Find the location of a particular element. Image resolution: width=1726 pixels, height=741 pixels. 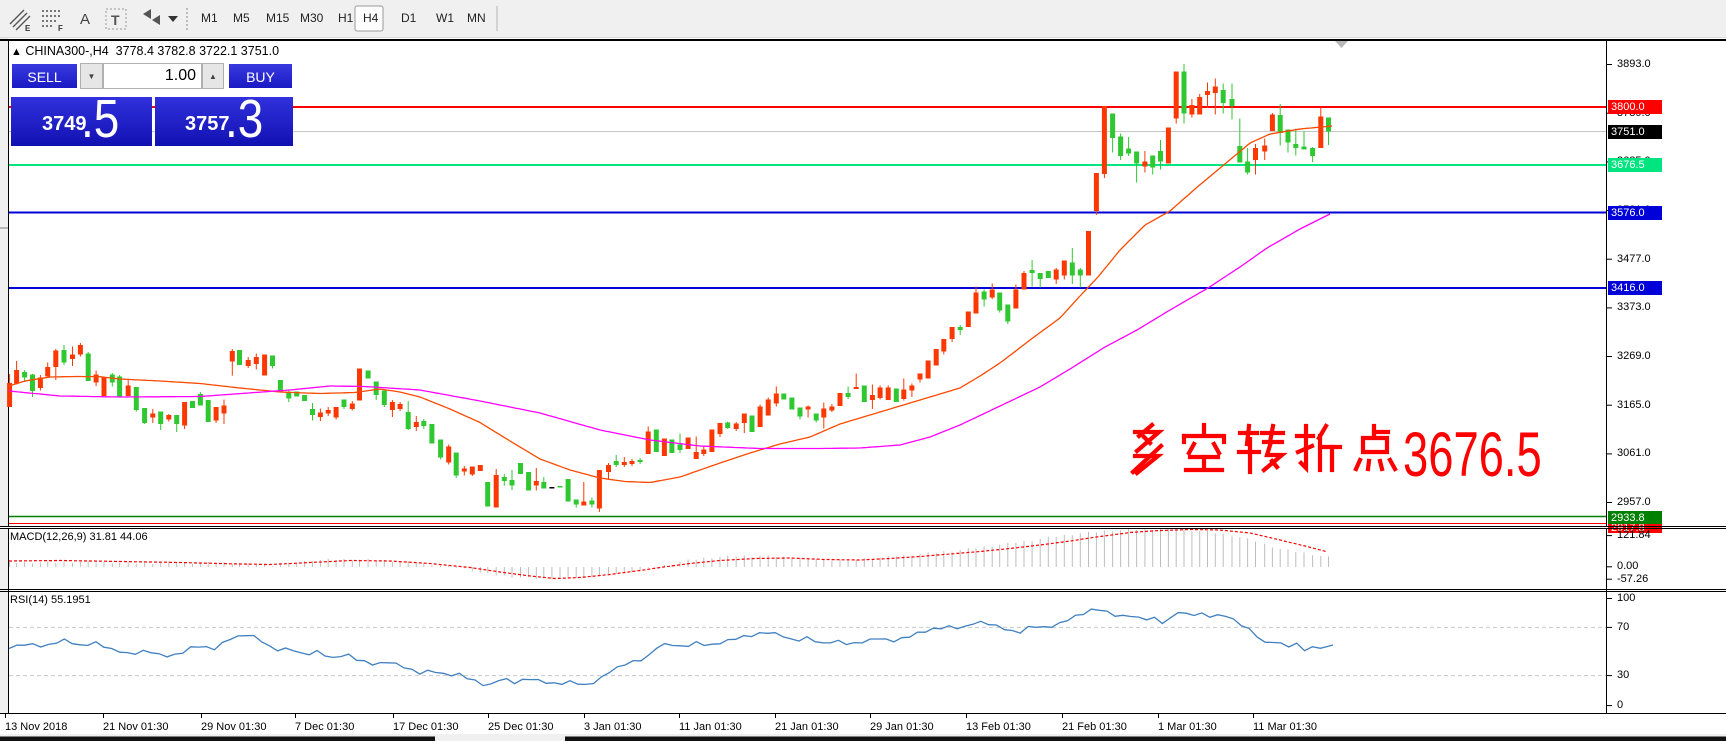

svg-text: F is located at coordinates (60, 28).